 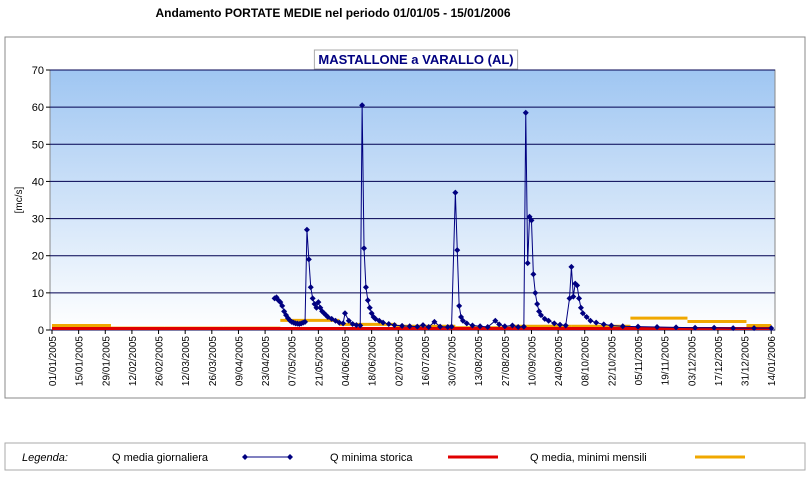 I want to click on legend-label: Q media giornaliera, so click(x=160, y=458).